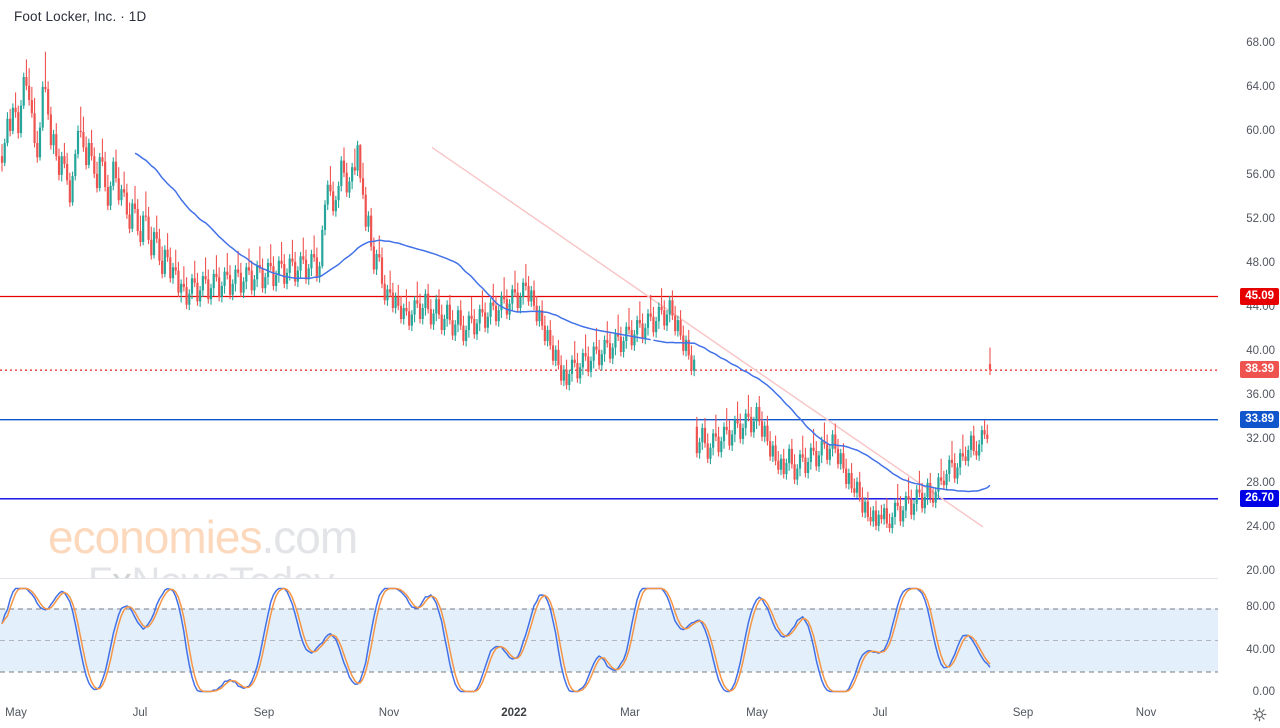 This screenshot has height=728, width=1280. Describe the element at coordinates (1260, 395) in the screenshot. I see `price-tick-36-00: 36.00` at that location.